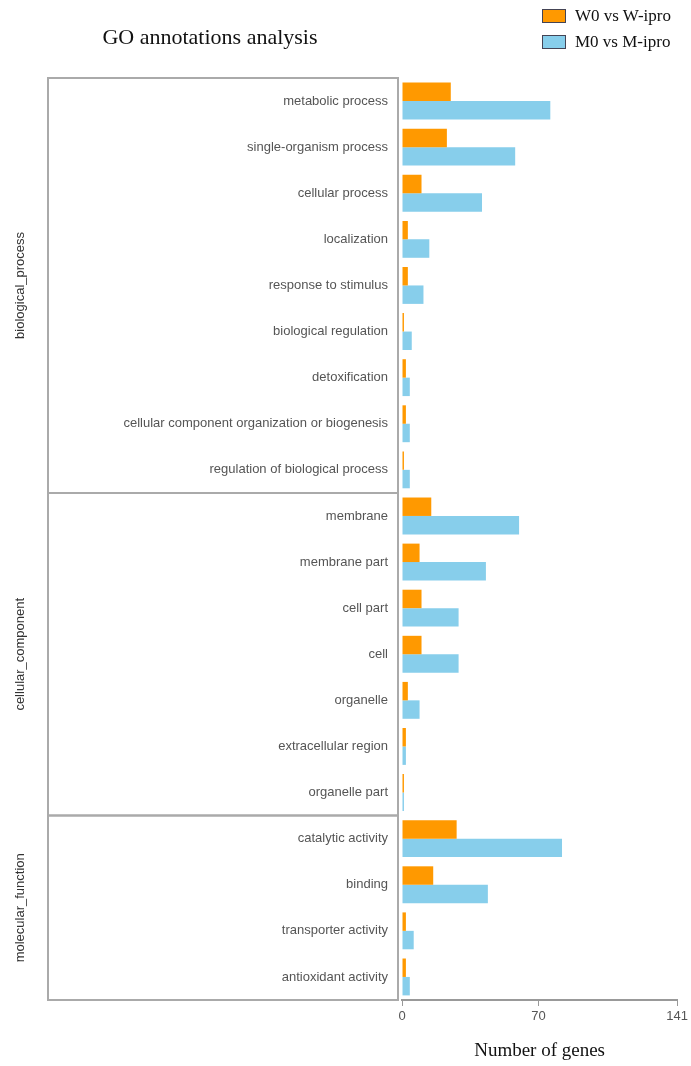 This screenshot has width=691, height=1066. What do you see at coordinates (343, 838) in the screenshot?
I see `y-tick-label: catalytic activity` at bounding box center [343, 838].